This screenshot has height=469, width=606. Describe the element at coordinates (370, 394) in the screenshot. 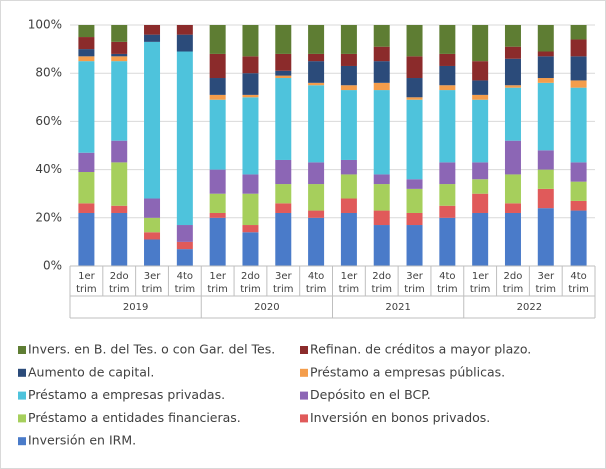

I see `legend-label: Depósito en el BCP.` at that location.